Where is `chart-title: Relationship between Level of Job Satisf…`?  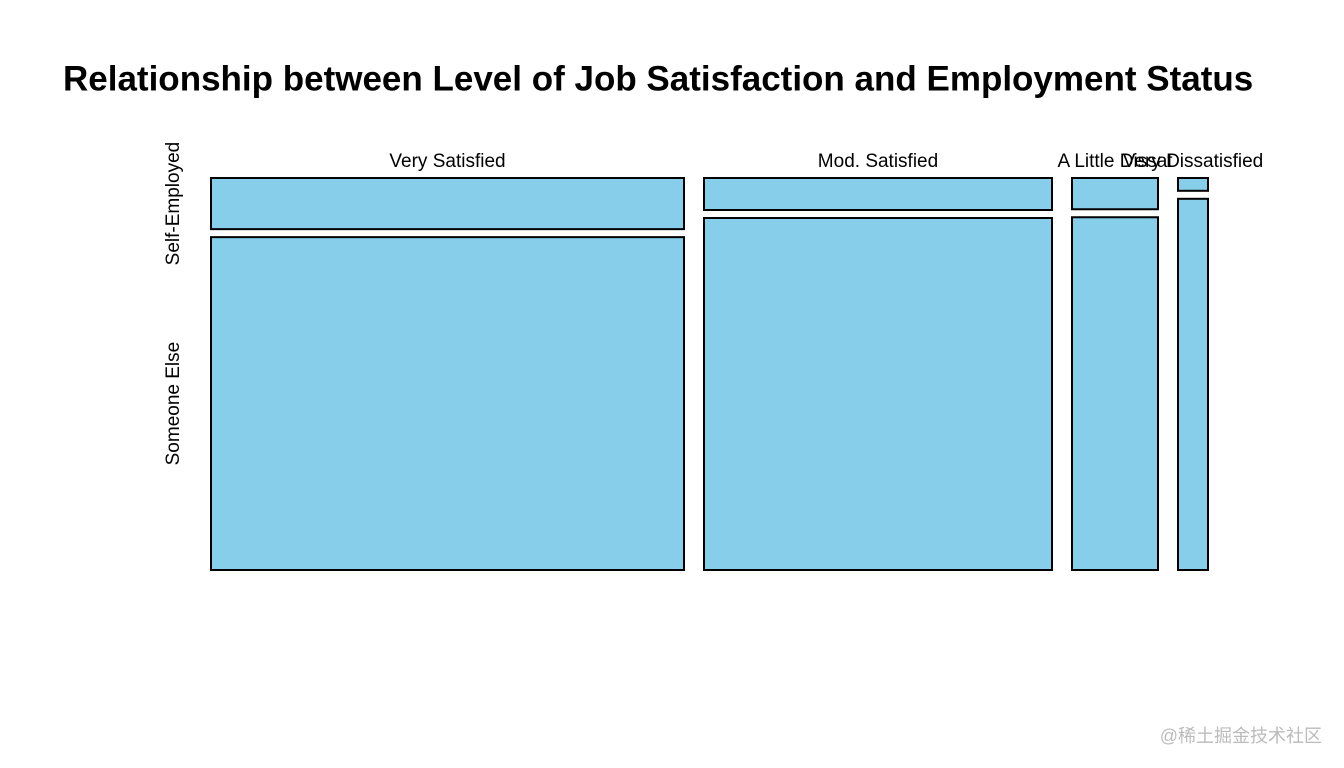 chart-title: Relationship between Level of Job Satisf… is located at coordinates (658, 78).